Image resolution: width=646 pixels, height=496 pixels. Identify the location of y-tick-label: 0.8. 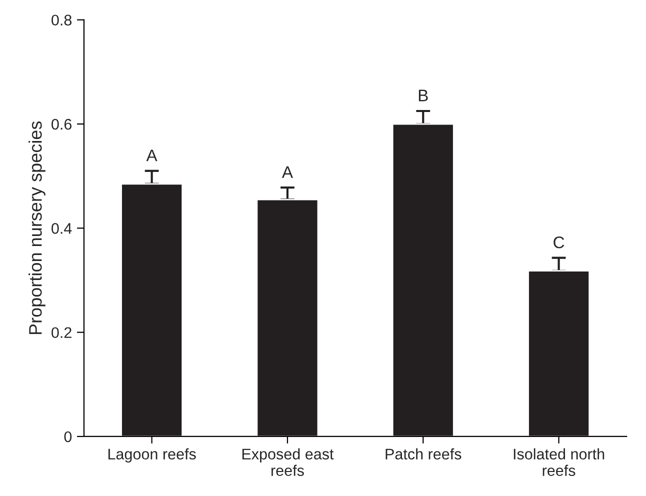
(62, 20).